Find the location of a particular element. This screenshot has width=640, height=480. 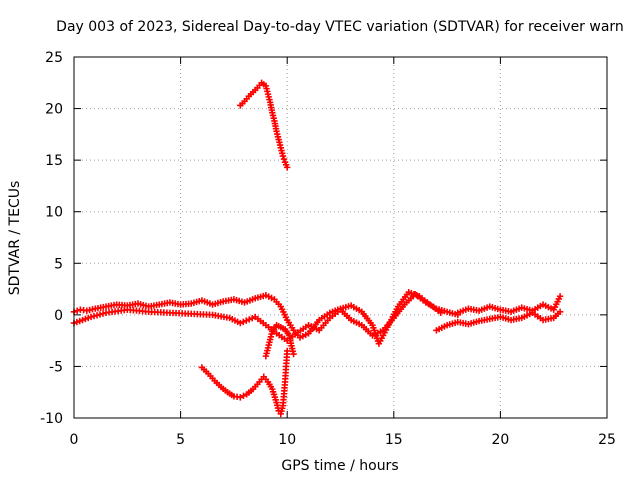

y-tick-label: -5 is located at coordinates (56, 367).